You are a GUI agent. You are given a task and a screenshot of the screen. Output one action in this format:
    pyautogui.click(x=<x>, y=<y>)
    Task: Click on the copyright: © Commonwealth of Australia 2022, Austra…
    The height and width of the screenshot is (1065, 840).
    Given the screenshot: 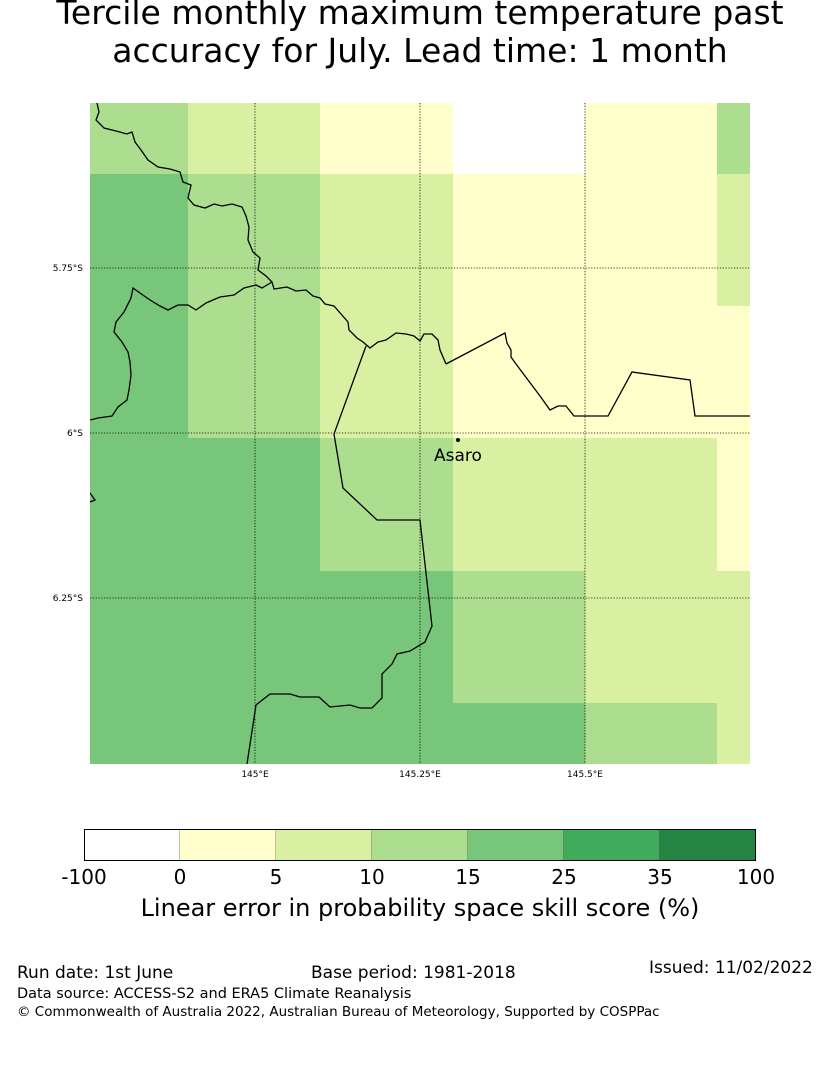 What is the action you would take?
    pyautogui.click(x=338, y=1012)
    